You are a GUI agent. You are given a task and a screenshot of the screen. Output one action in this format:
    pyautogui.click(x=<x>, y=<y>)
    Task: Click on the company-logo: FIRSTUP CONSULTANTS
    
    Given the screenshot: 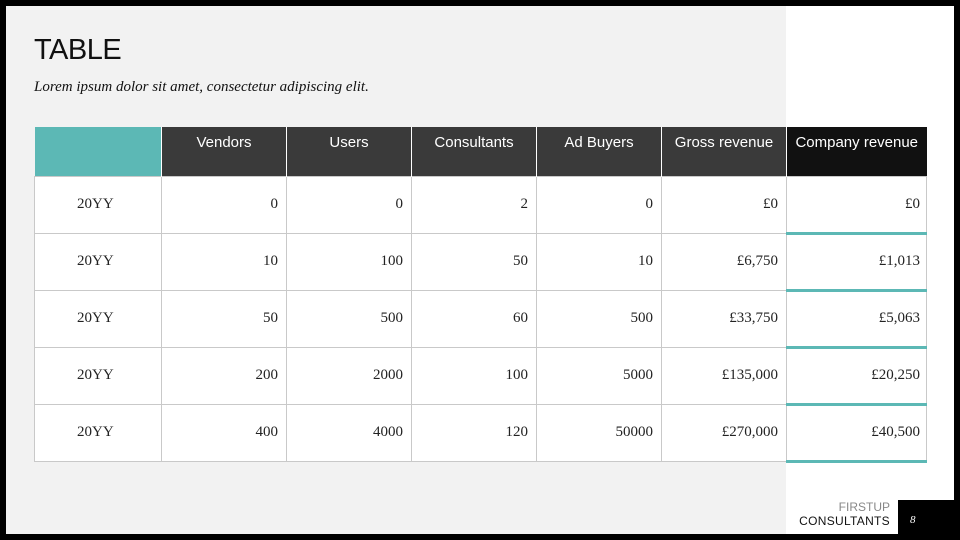 What is the action you would take?
    pyautogui.click(x=838, y=514)
    